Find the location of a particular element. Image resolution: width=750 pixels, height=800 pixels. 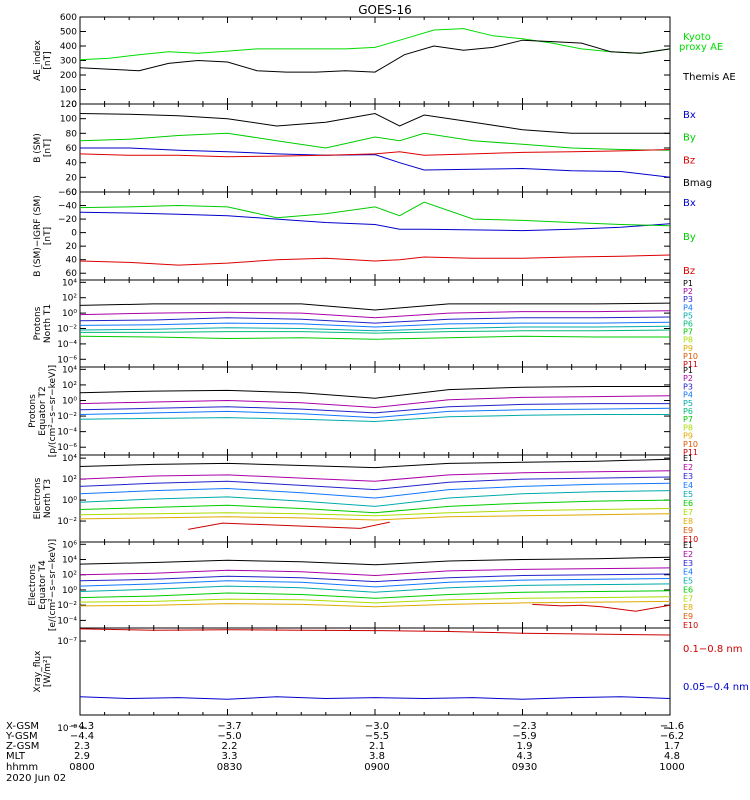

legend-label: P5 is located at coordinates (688, 403).